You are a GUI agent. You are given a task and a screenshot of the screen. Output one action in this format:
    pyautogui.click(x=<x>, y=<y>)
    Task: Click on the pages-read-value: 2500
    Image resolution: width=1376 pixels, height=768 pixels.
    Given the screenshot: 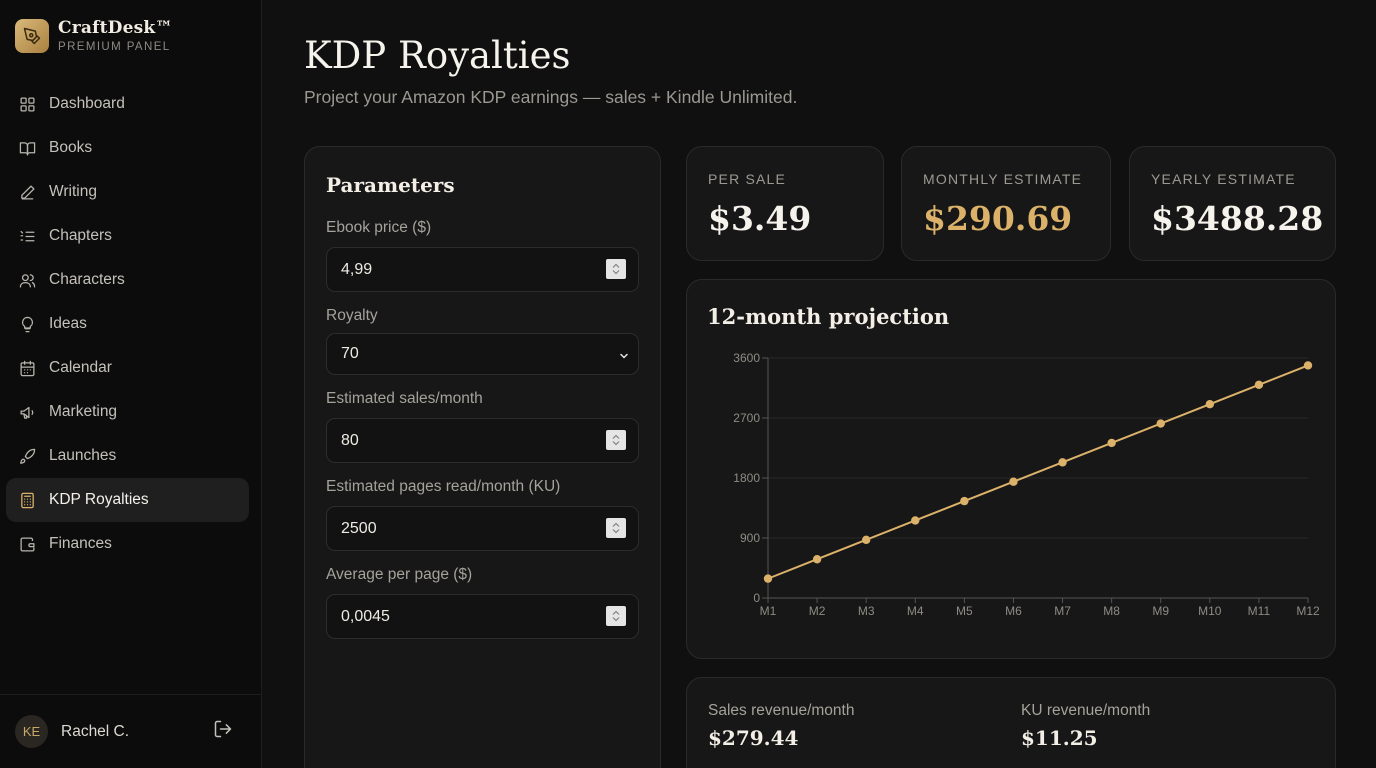 What is the action you would take?
    pyautogui.click(x=359, y=528)
    